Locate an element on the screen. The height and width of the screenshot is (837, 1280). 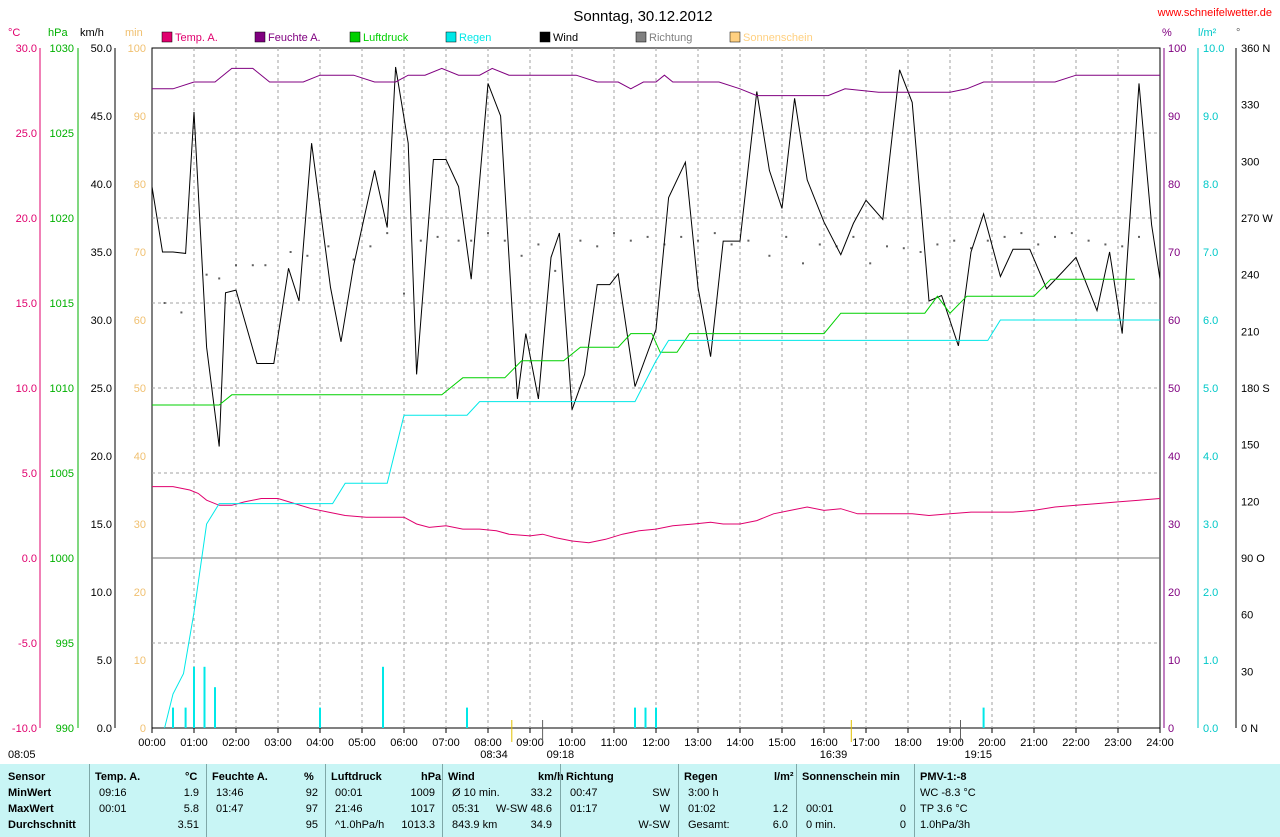
legend-label: Richtung is located at coordinates (670, 38).